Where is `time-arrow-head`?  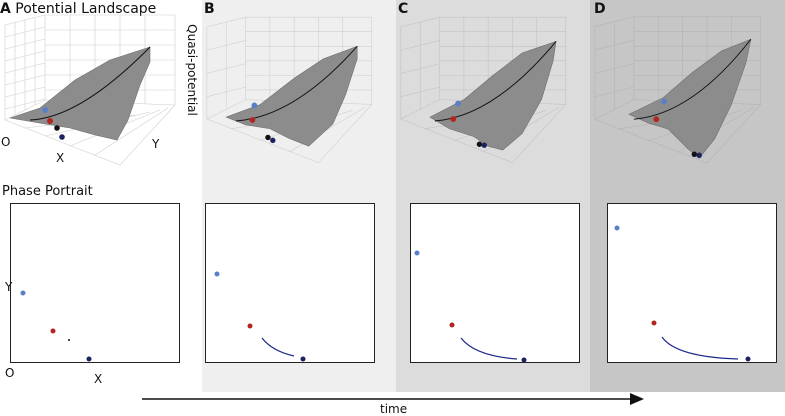 time-arrow-head is located at coordinates (637, 399).